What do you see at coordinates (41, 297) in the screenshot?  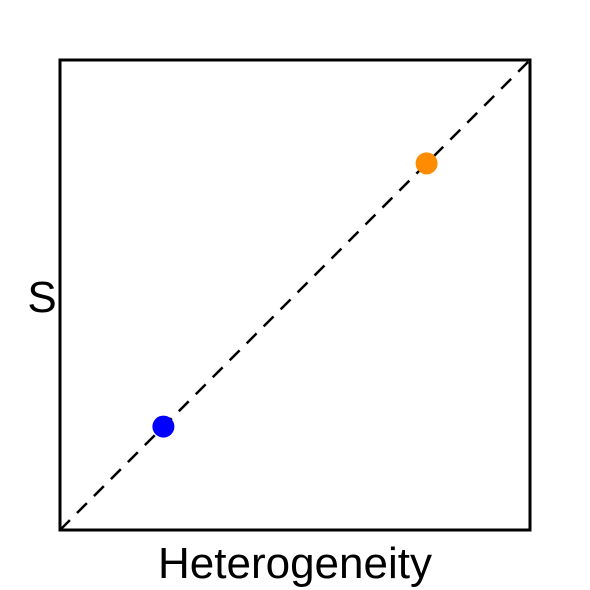 I see `y-axis-label: S` at bounding box center [41, 297].